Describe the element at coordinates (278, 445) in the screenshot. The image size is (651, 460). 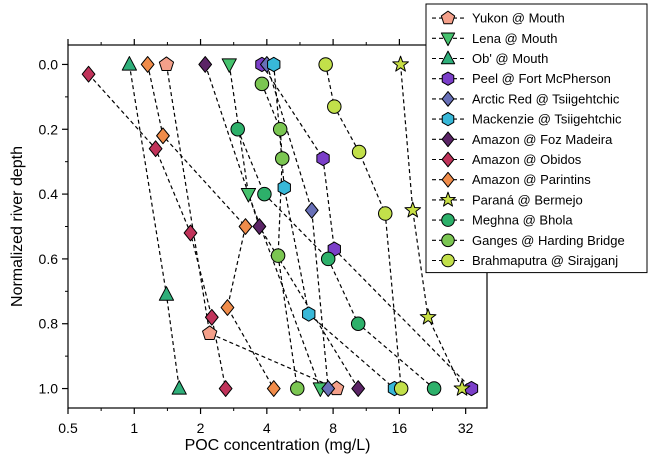
I see `x-axis-title: POC concentration (mg/L)` at that location.